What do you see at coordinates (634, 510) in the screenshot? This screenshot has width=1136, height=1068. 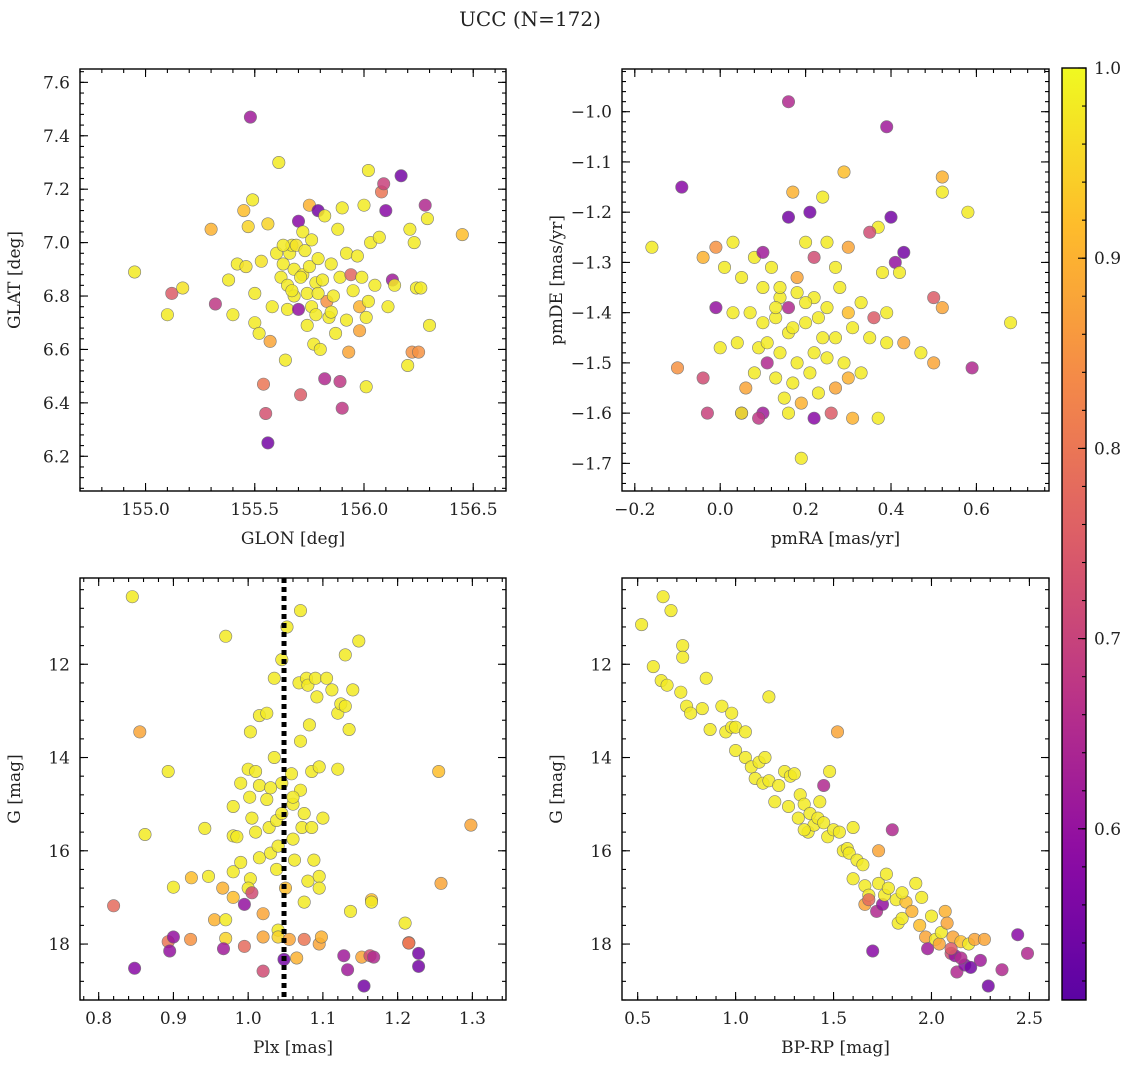 I see `x-tick-label: −0.2` at bounding box center [634, 510].